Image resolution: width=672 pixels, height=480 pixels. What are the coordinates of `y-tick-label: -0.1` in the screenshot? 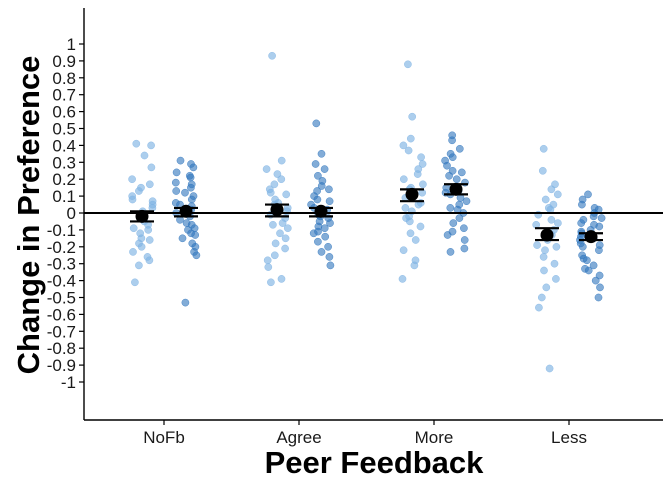 It's located at (61, 230).